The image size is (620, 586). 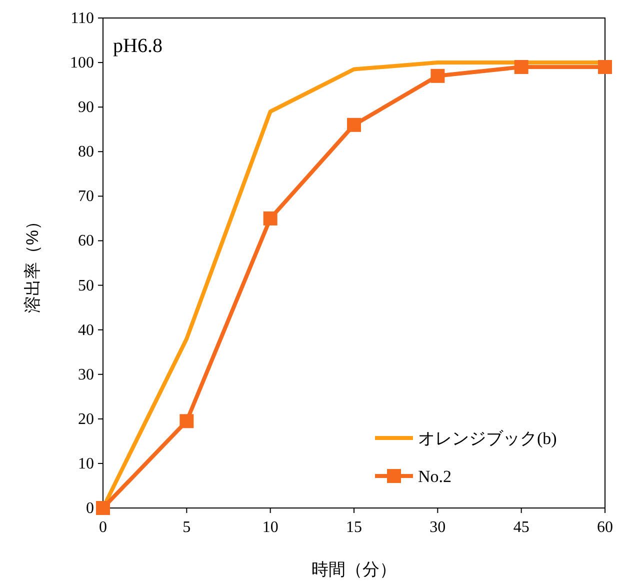 I want to click on y-tick-label: 90, so click(x=86, y=107).